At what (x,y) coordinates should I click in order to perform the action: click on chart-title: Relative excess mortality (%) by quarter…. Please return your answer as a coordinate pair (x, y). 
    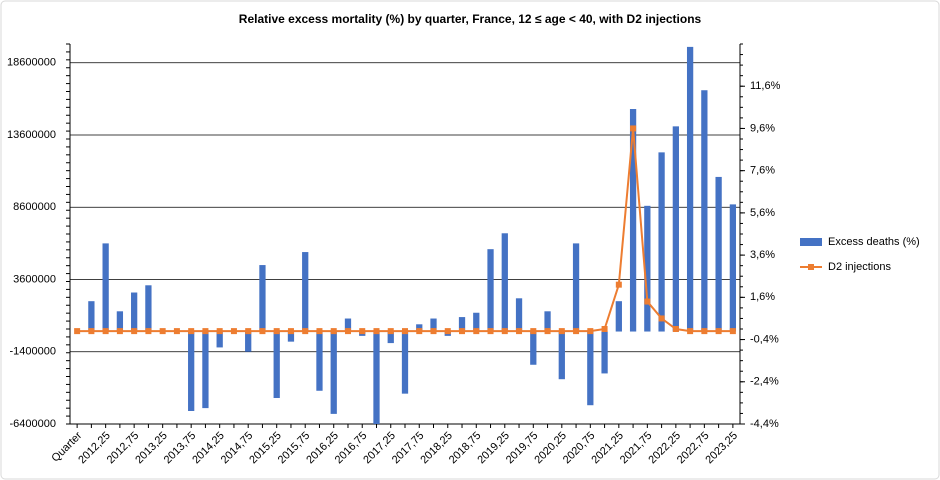
    Looking at the image, I should click on (470, 19).